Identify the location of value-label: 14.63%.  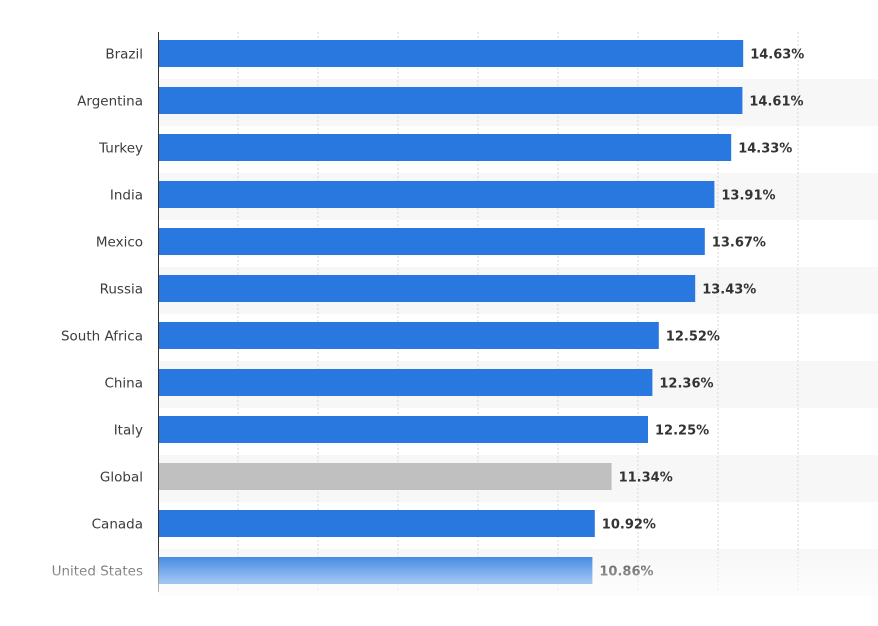
(777, 55).